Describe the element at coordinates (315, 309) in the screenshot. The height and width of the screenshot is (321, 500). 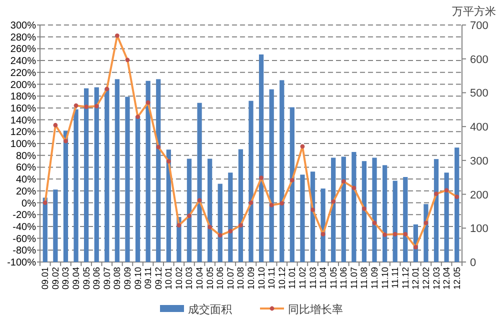
I see `legend-label: 同比增长率` at that location.